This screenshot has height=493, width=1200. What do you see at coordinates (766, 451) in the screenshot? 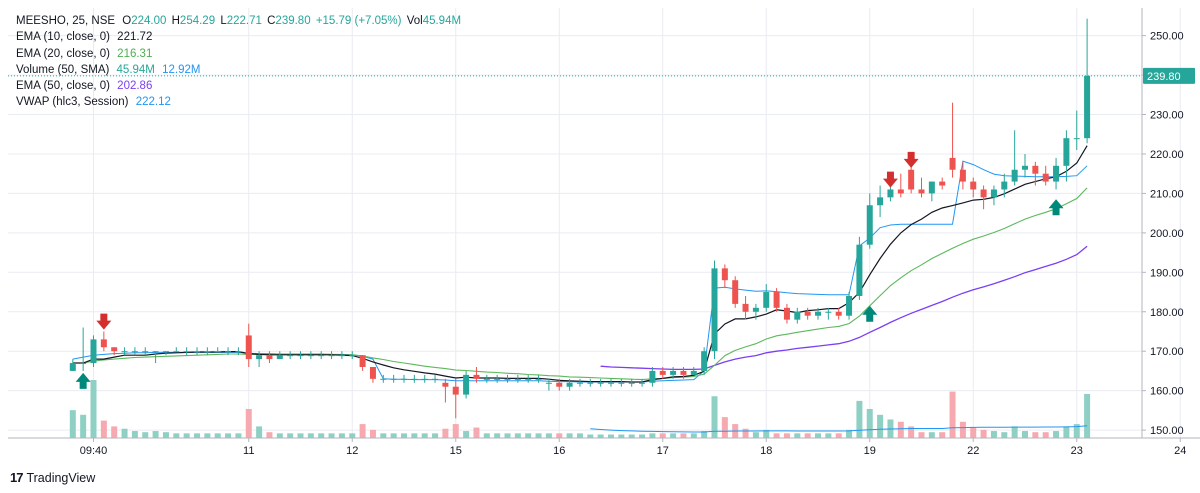
I see `time-tick-label: 18` at bounding box center [766, 451].